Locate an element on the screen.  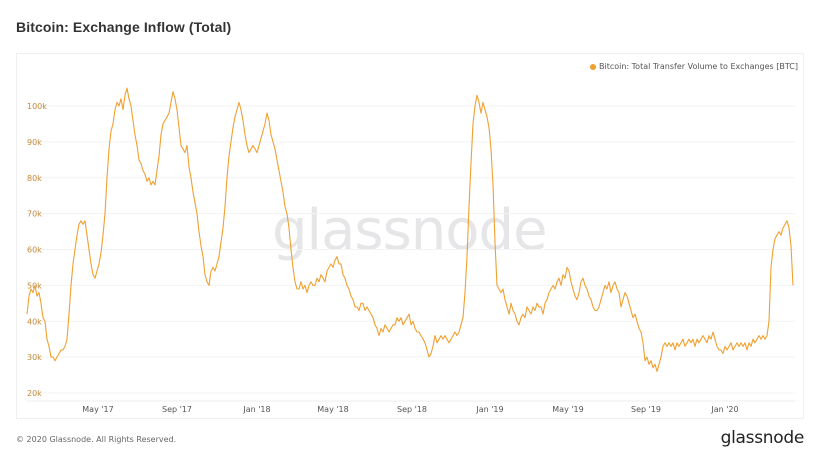
y-tick-label: 20k is located at coordinates (34, 393).